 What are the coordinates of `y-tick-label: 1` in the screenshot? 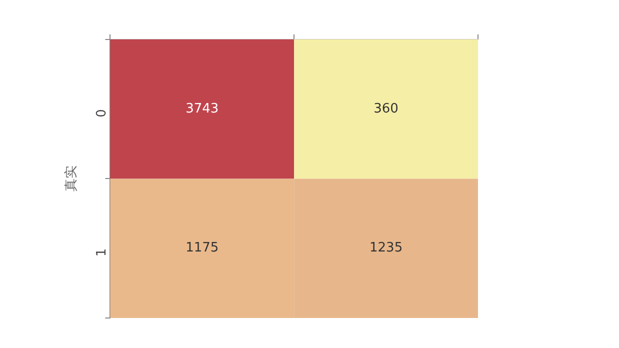 It's located at (102, 252).